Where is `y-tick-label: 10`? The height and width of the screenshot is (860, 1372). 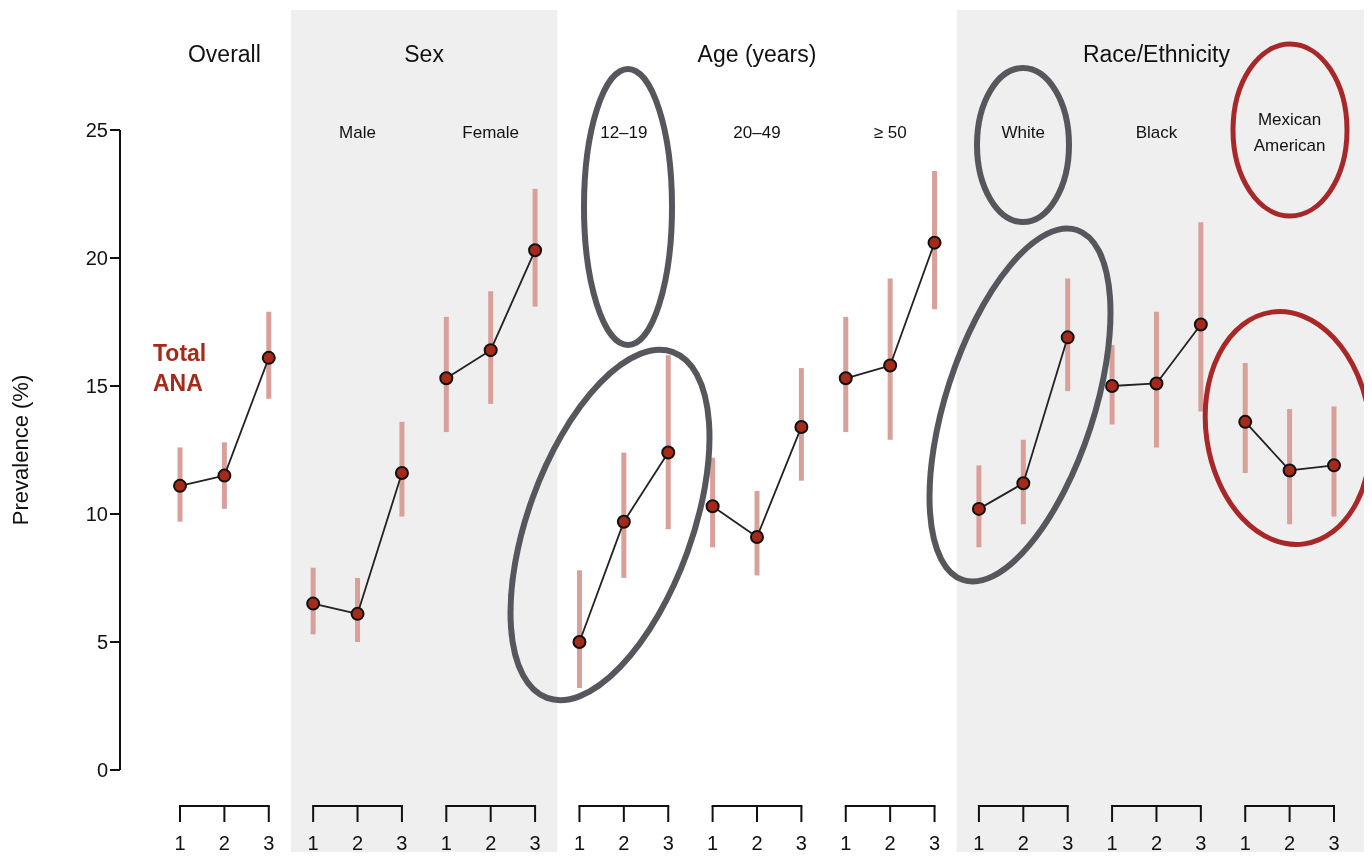 y-tick-label: 10 is located at coordinates (96, 514).